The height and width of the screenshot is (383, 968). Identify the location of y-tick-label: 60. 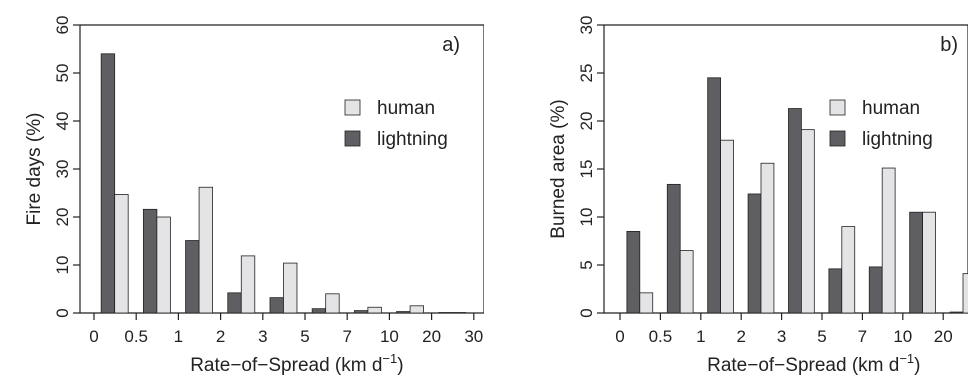
(62, 25).